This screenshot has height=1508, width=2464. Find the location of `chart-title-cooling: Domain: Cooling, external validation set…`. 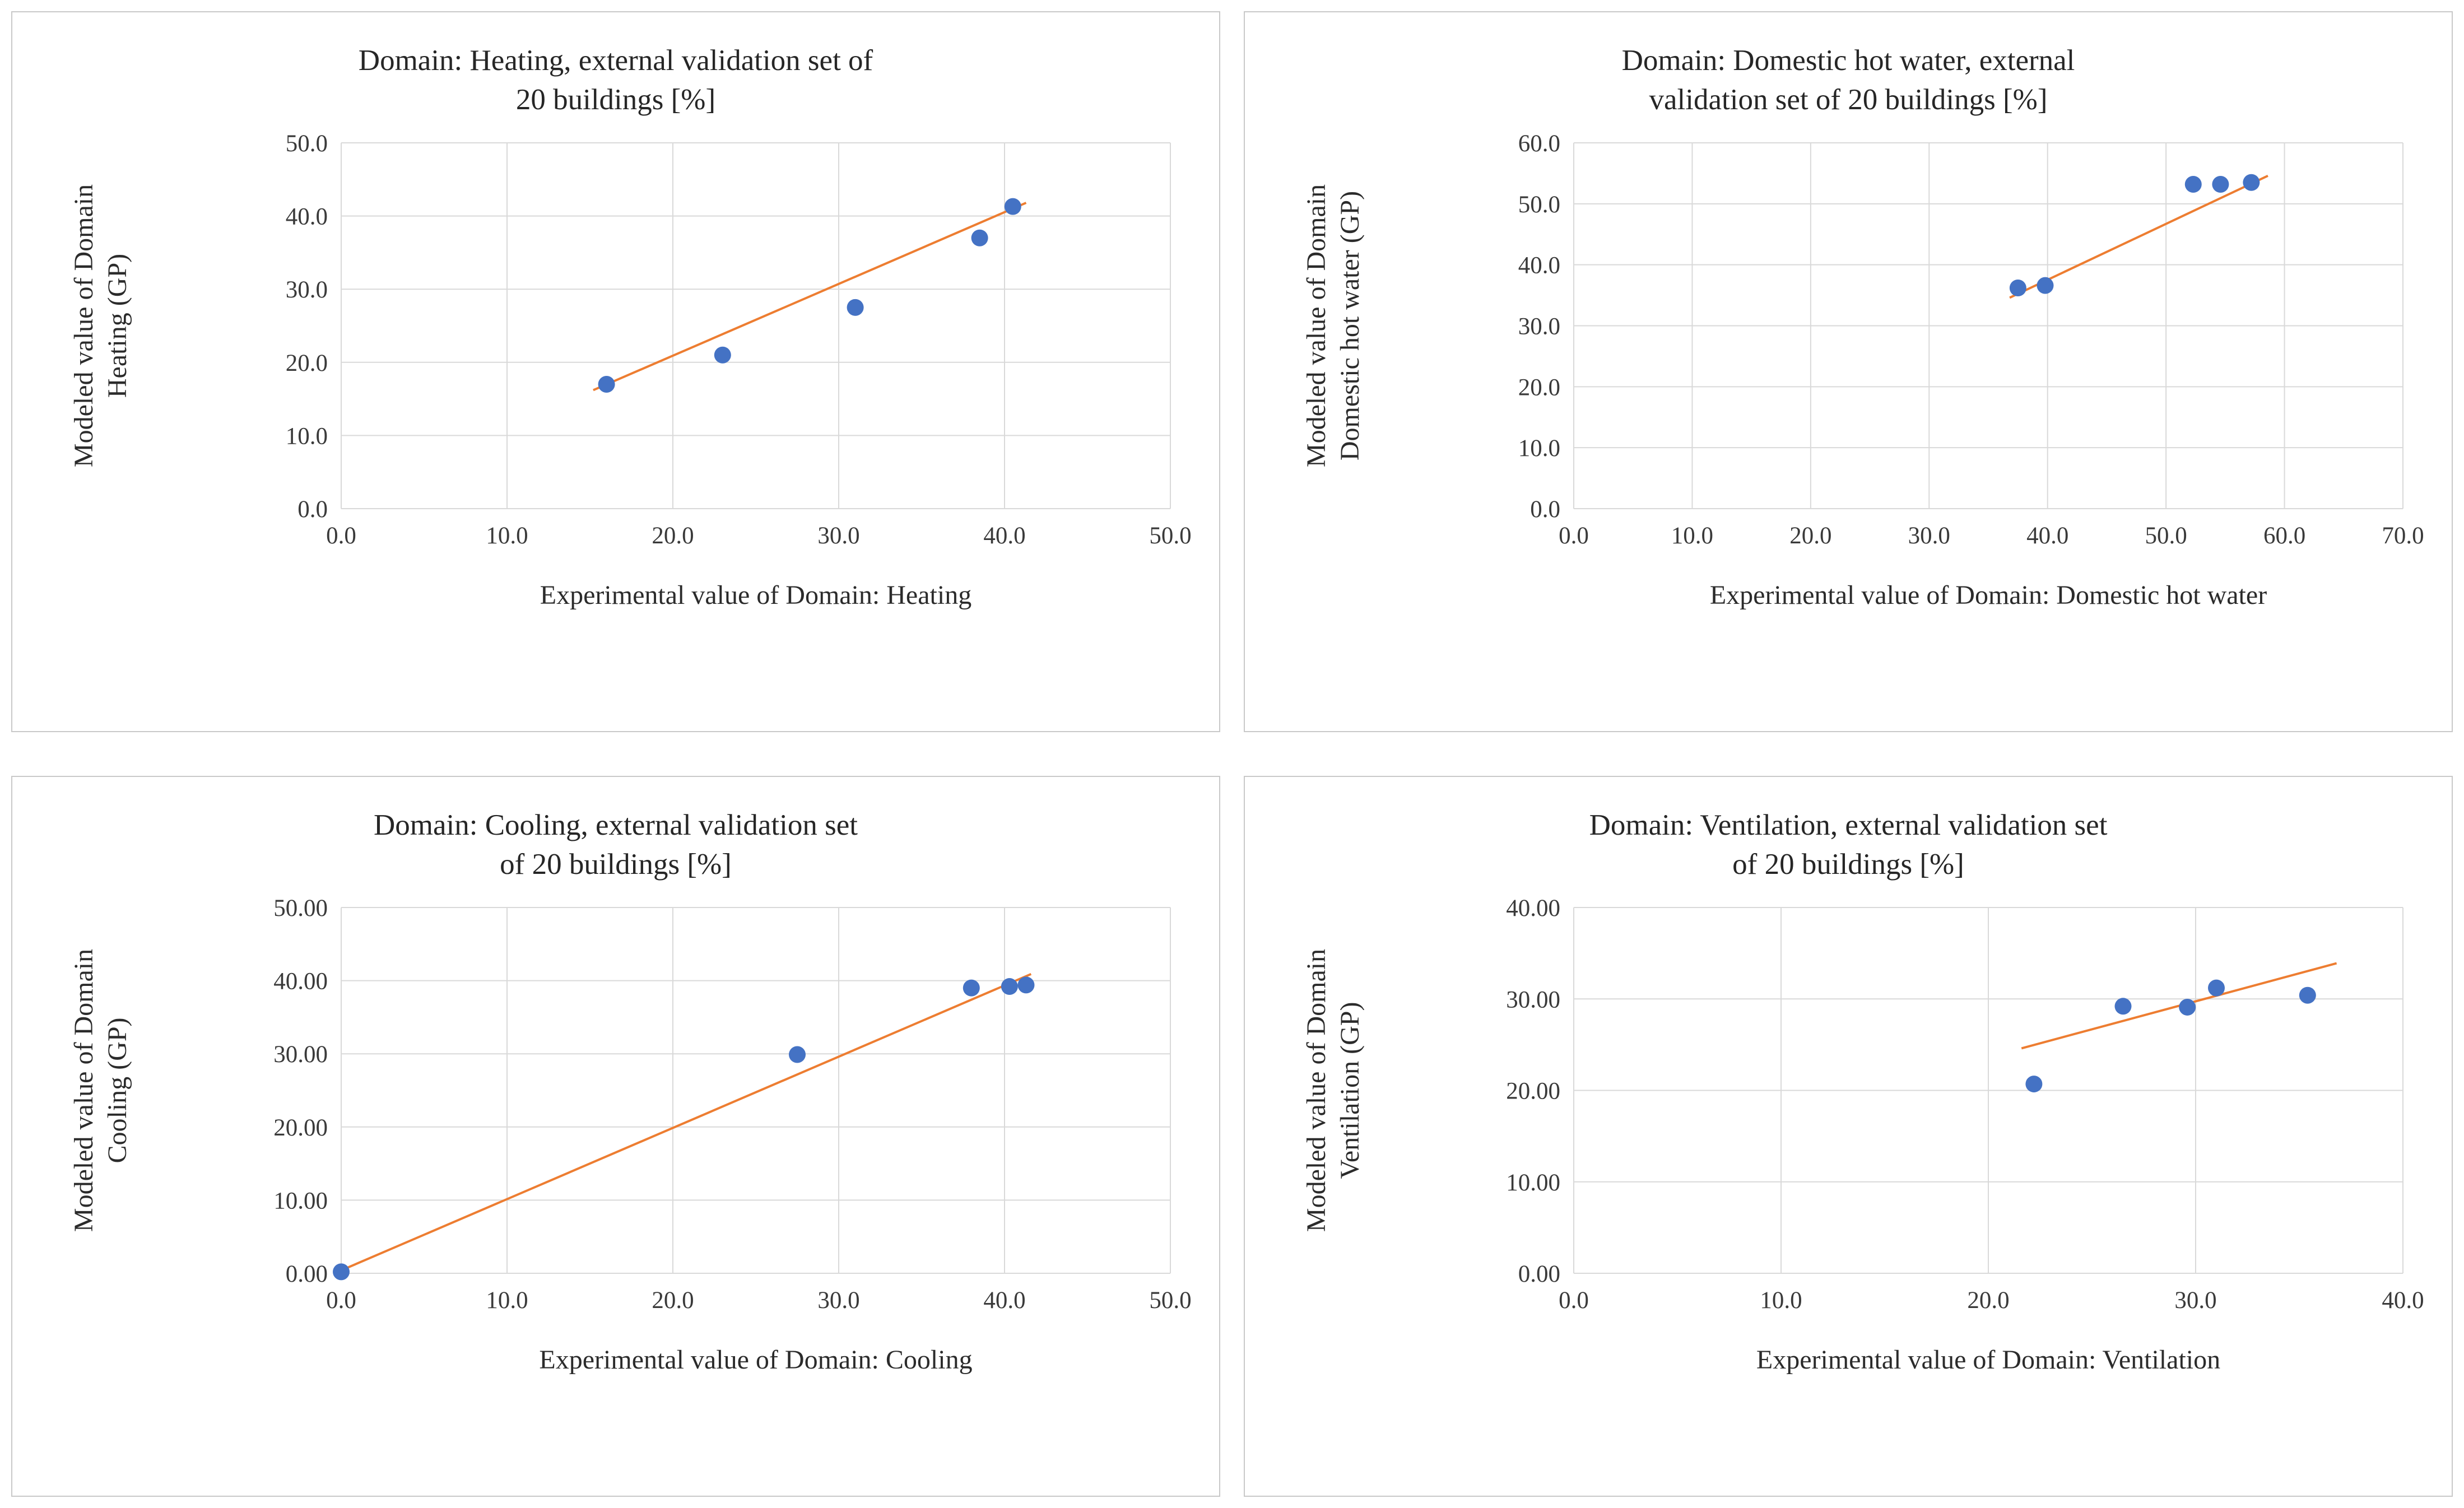

chart-title-cooling: Domain: Cooling, external validation set… is located at coordinates (616, 845).